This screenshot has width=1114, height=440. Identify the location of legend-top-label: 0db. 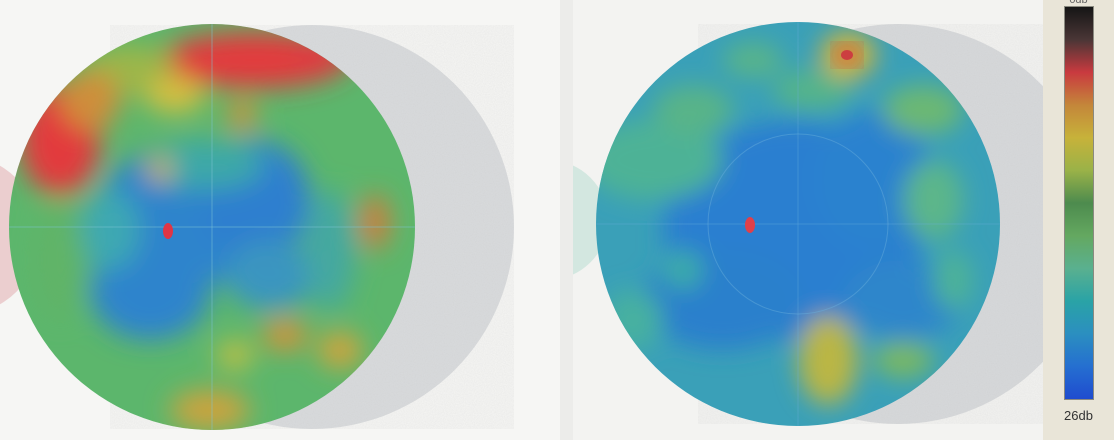
(1078, 3).